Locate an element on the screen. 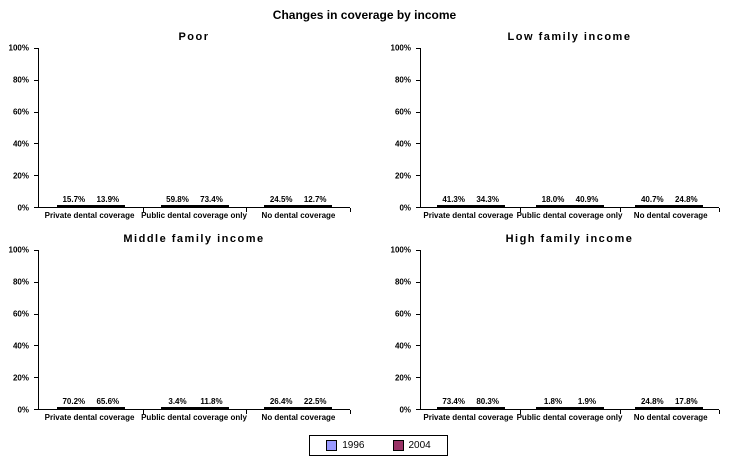 The width and height of the screenshot is (729, 466). bar-group-no-dental-coverage: 26.4% 22.5% is located at coordinates (298, 403).